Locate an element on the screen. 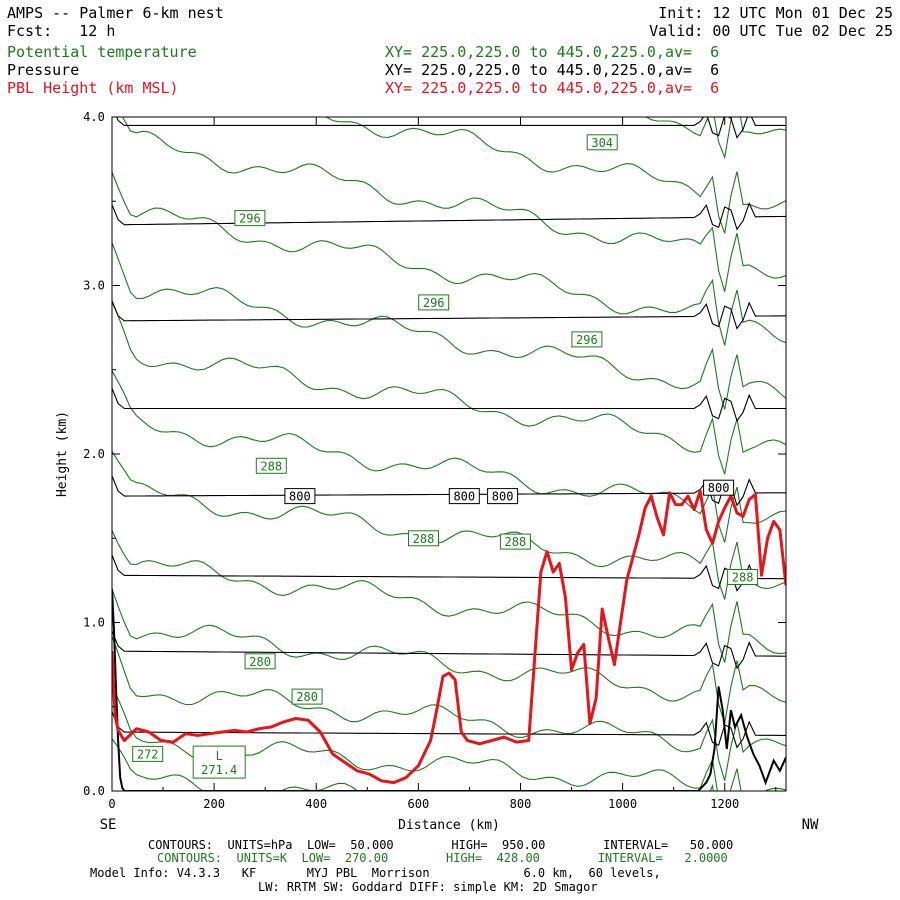 This screenshot has width=900, height=900. theta-label-text: 304 is located at coordinates (602, 143).